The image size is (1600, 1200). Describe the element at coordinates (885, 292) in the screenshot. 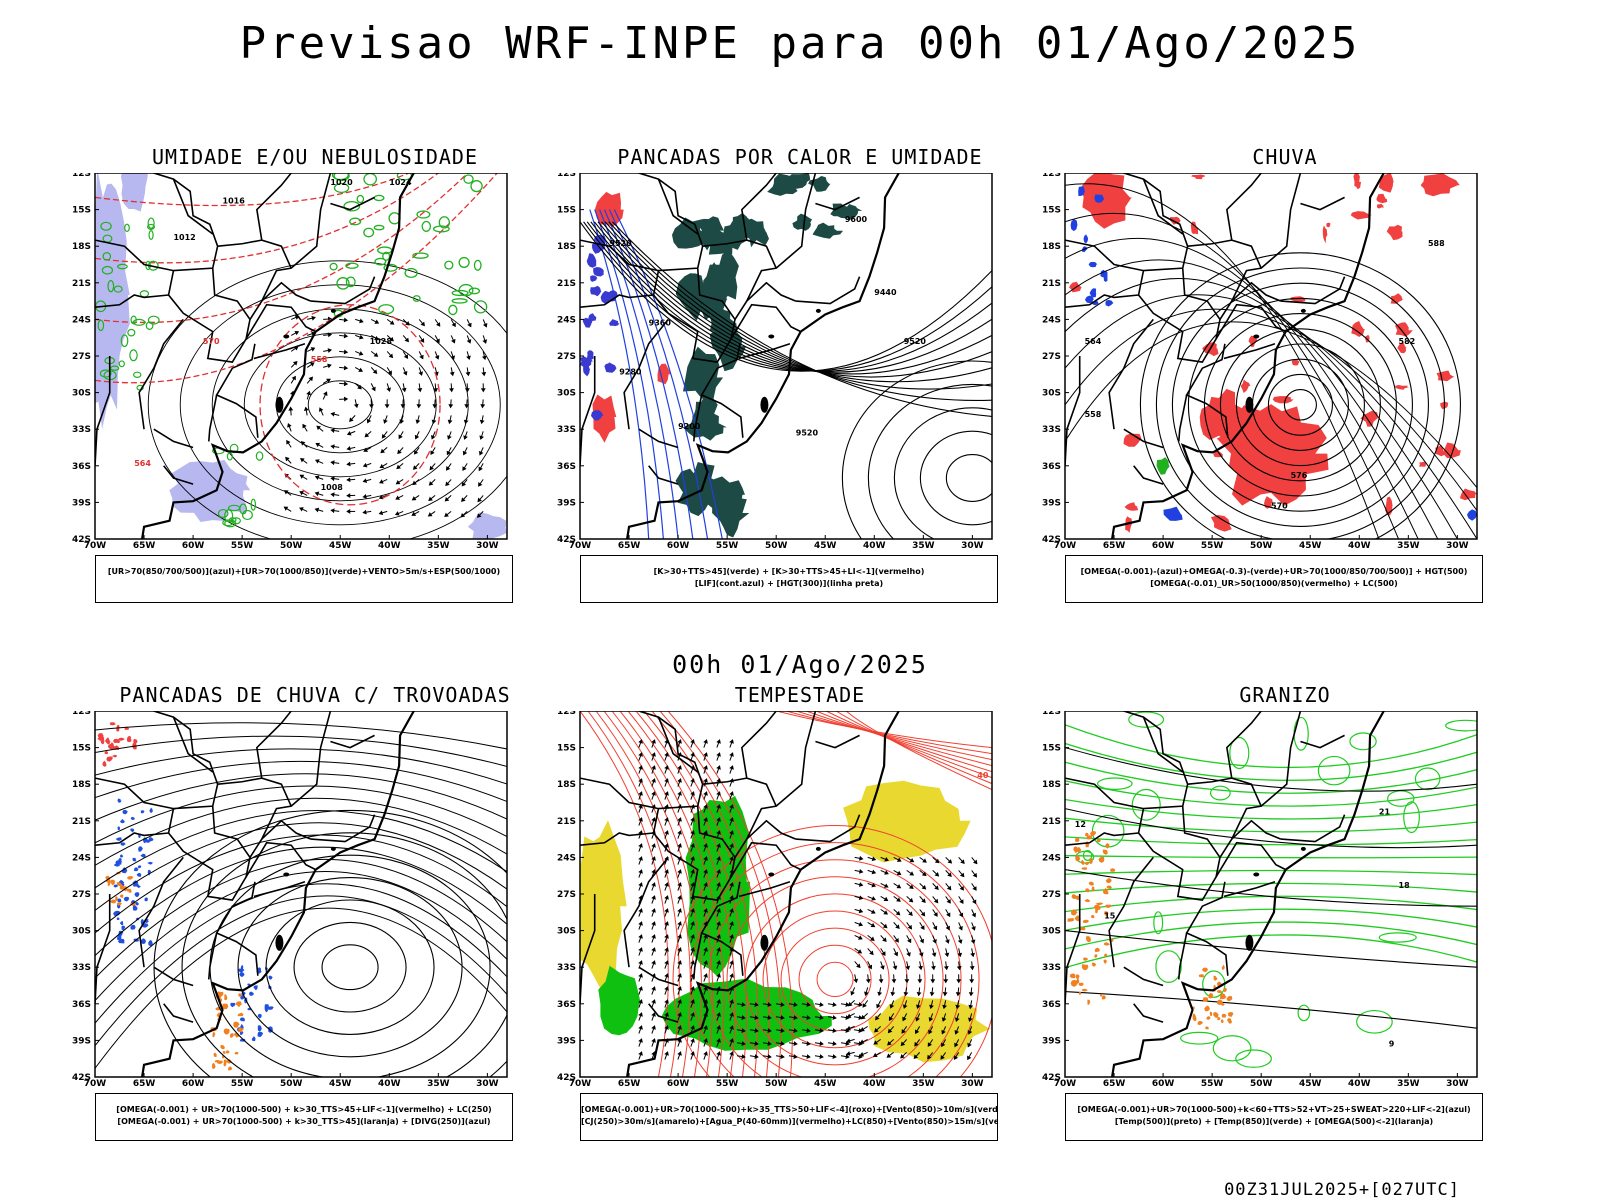

I see `contour-label: 9440` at that location.